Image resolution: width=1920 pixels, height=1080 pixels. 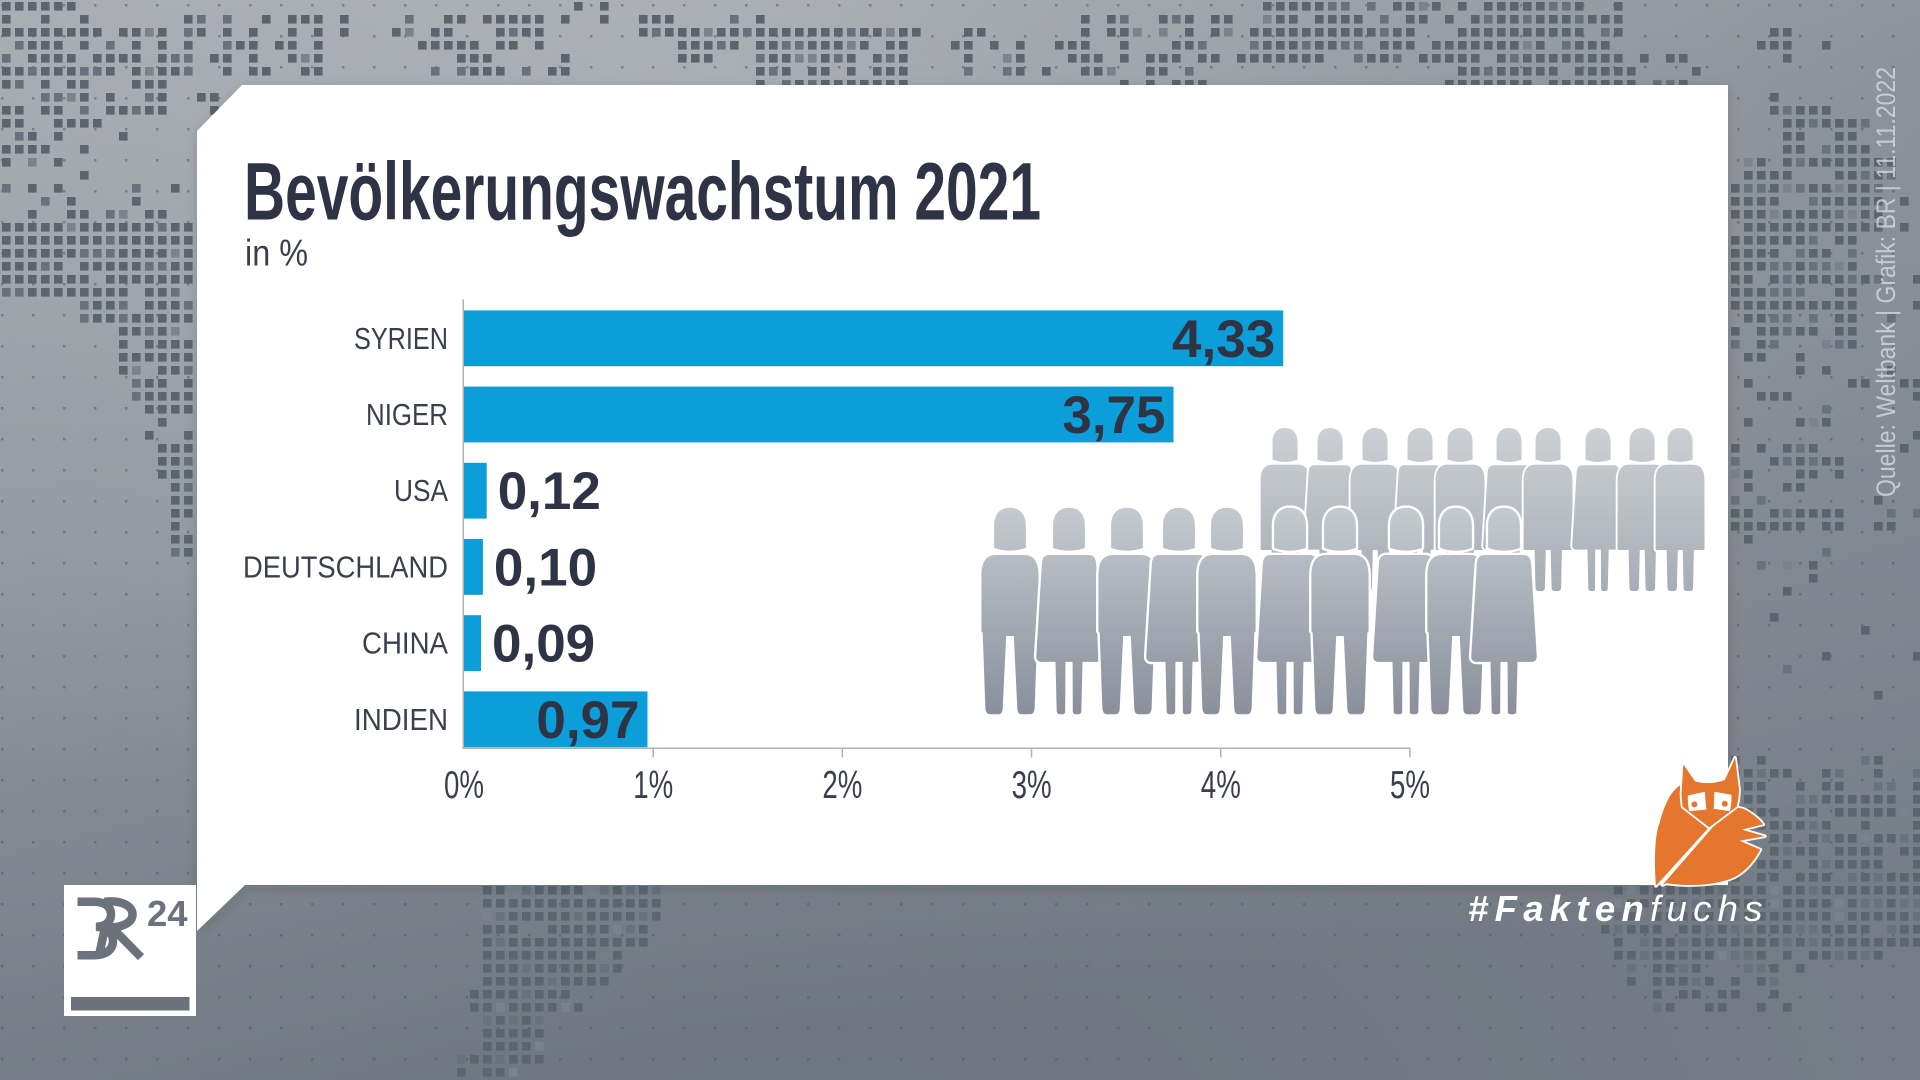 I want to click on svg-text: 3,75, so click(x=1113, y=415).